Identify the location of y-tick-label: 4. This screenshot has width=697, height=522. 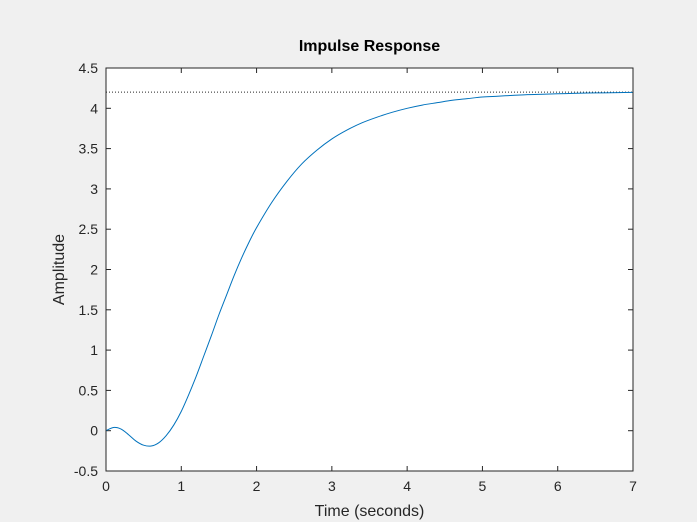
(94, 108).